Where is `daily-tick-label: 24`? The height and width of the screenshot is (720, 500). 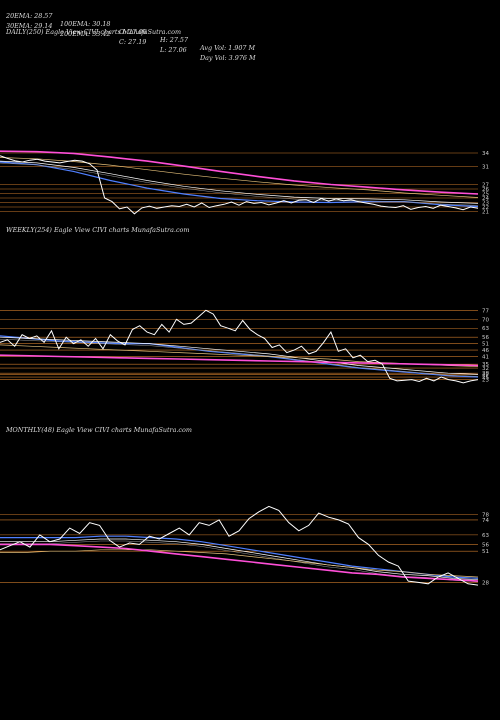 daily-tick-label: 24 is located at coordinates (485, 199).